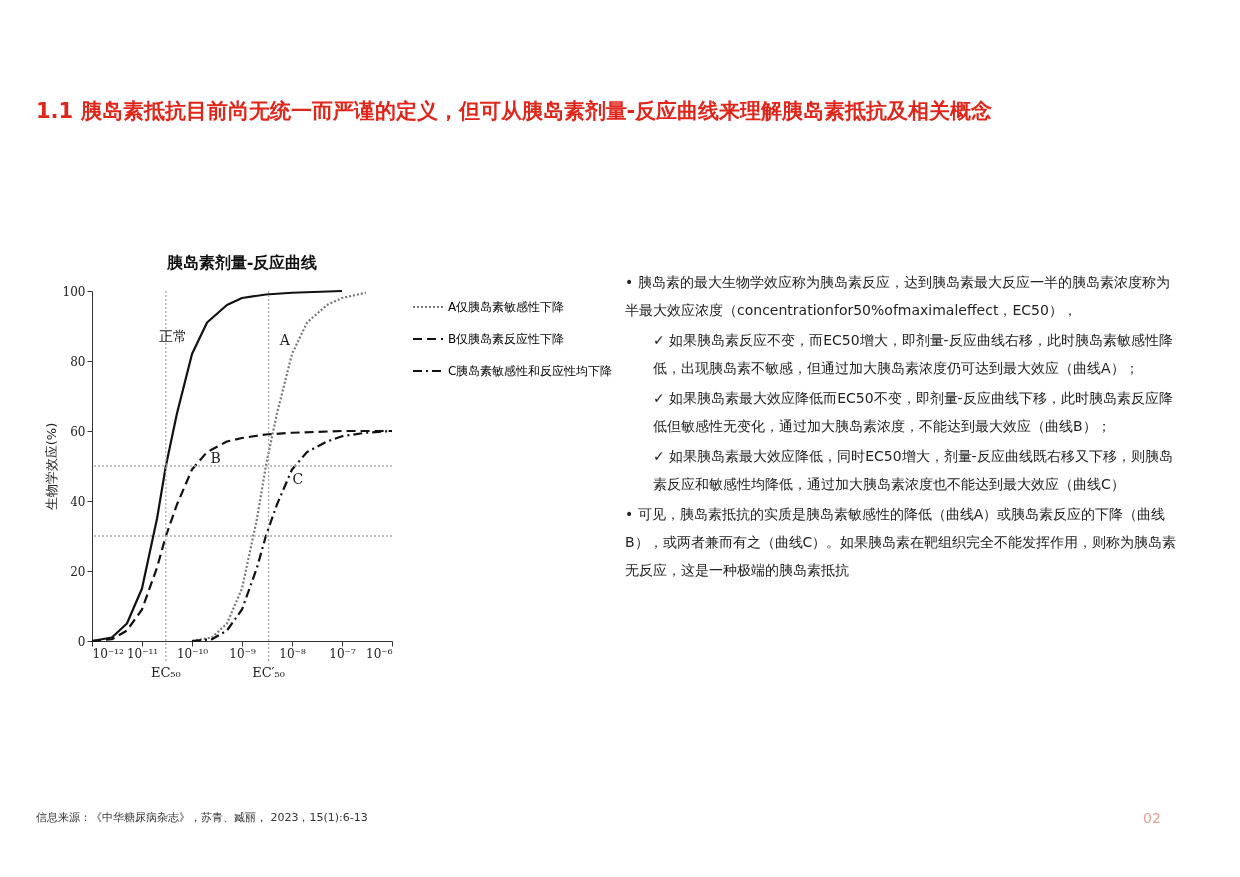 The image size is (1240, 877). What do you see at coordinates (215, 458) in the screenshot?
I see `annotation: B` at bounding box center [215, 458].